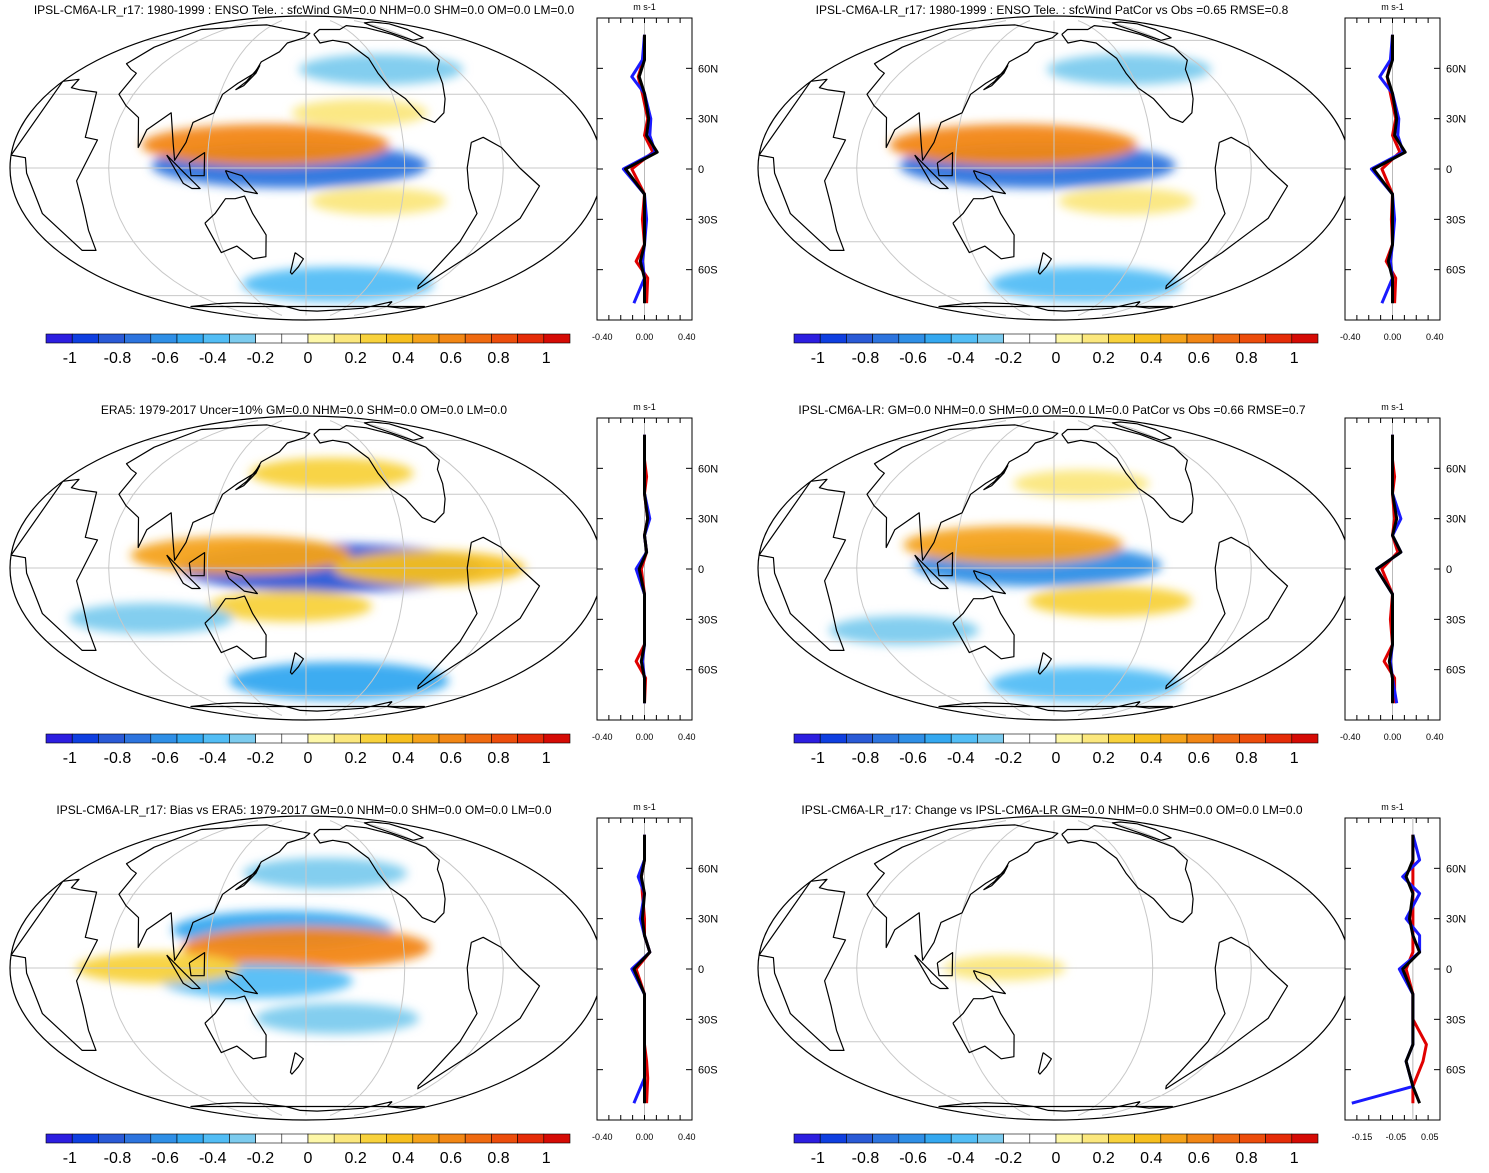 The image size is (1489, 1173). Describe the element at coordinates (961, 1158) in the screenshot. I see `colorbar-label: -0.4` at that location.